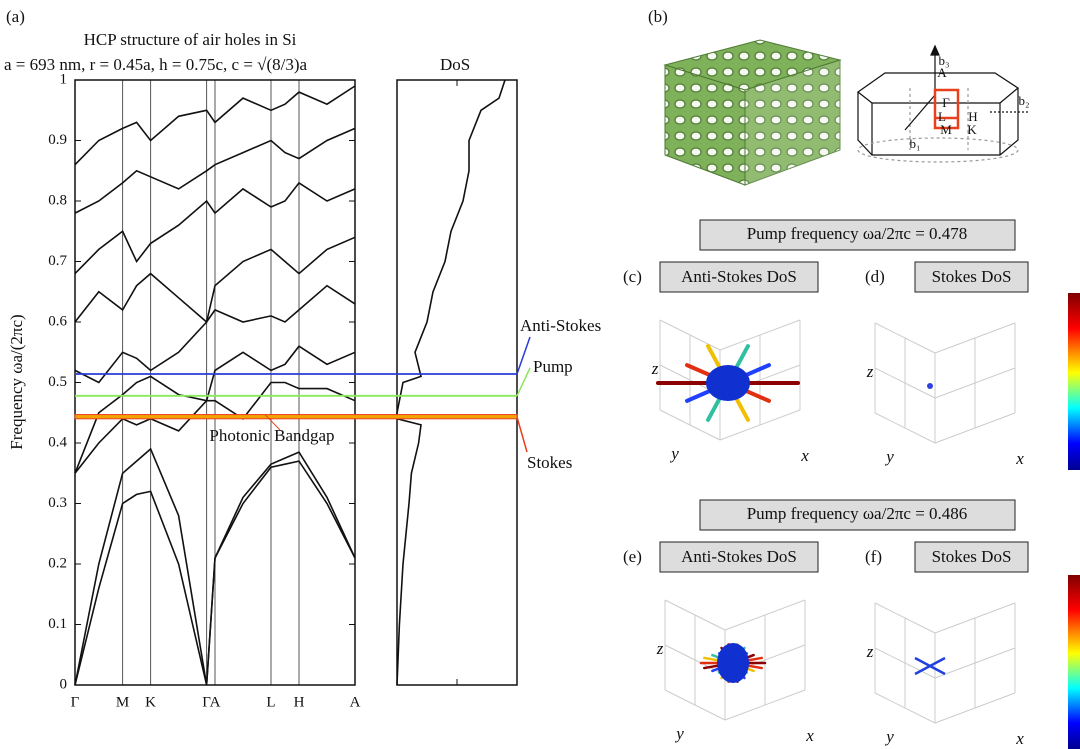 Image resolution: width=1080 pixels, height=749 pixels. Describe the element at coordinates (451, 382) in the screenshot. I see `dos-line` at that location.